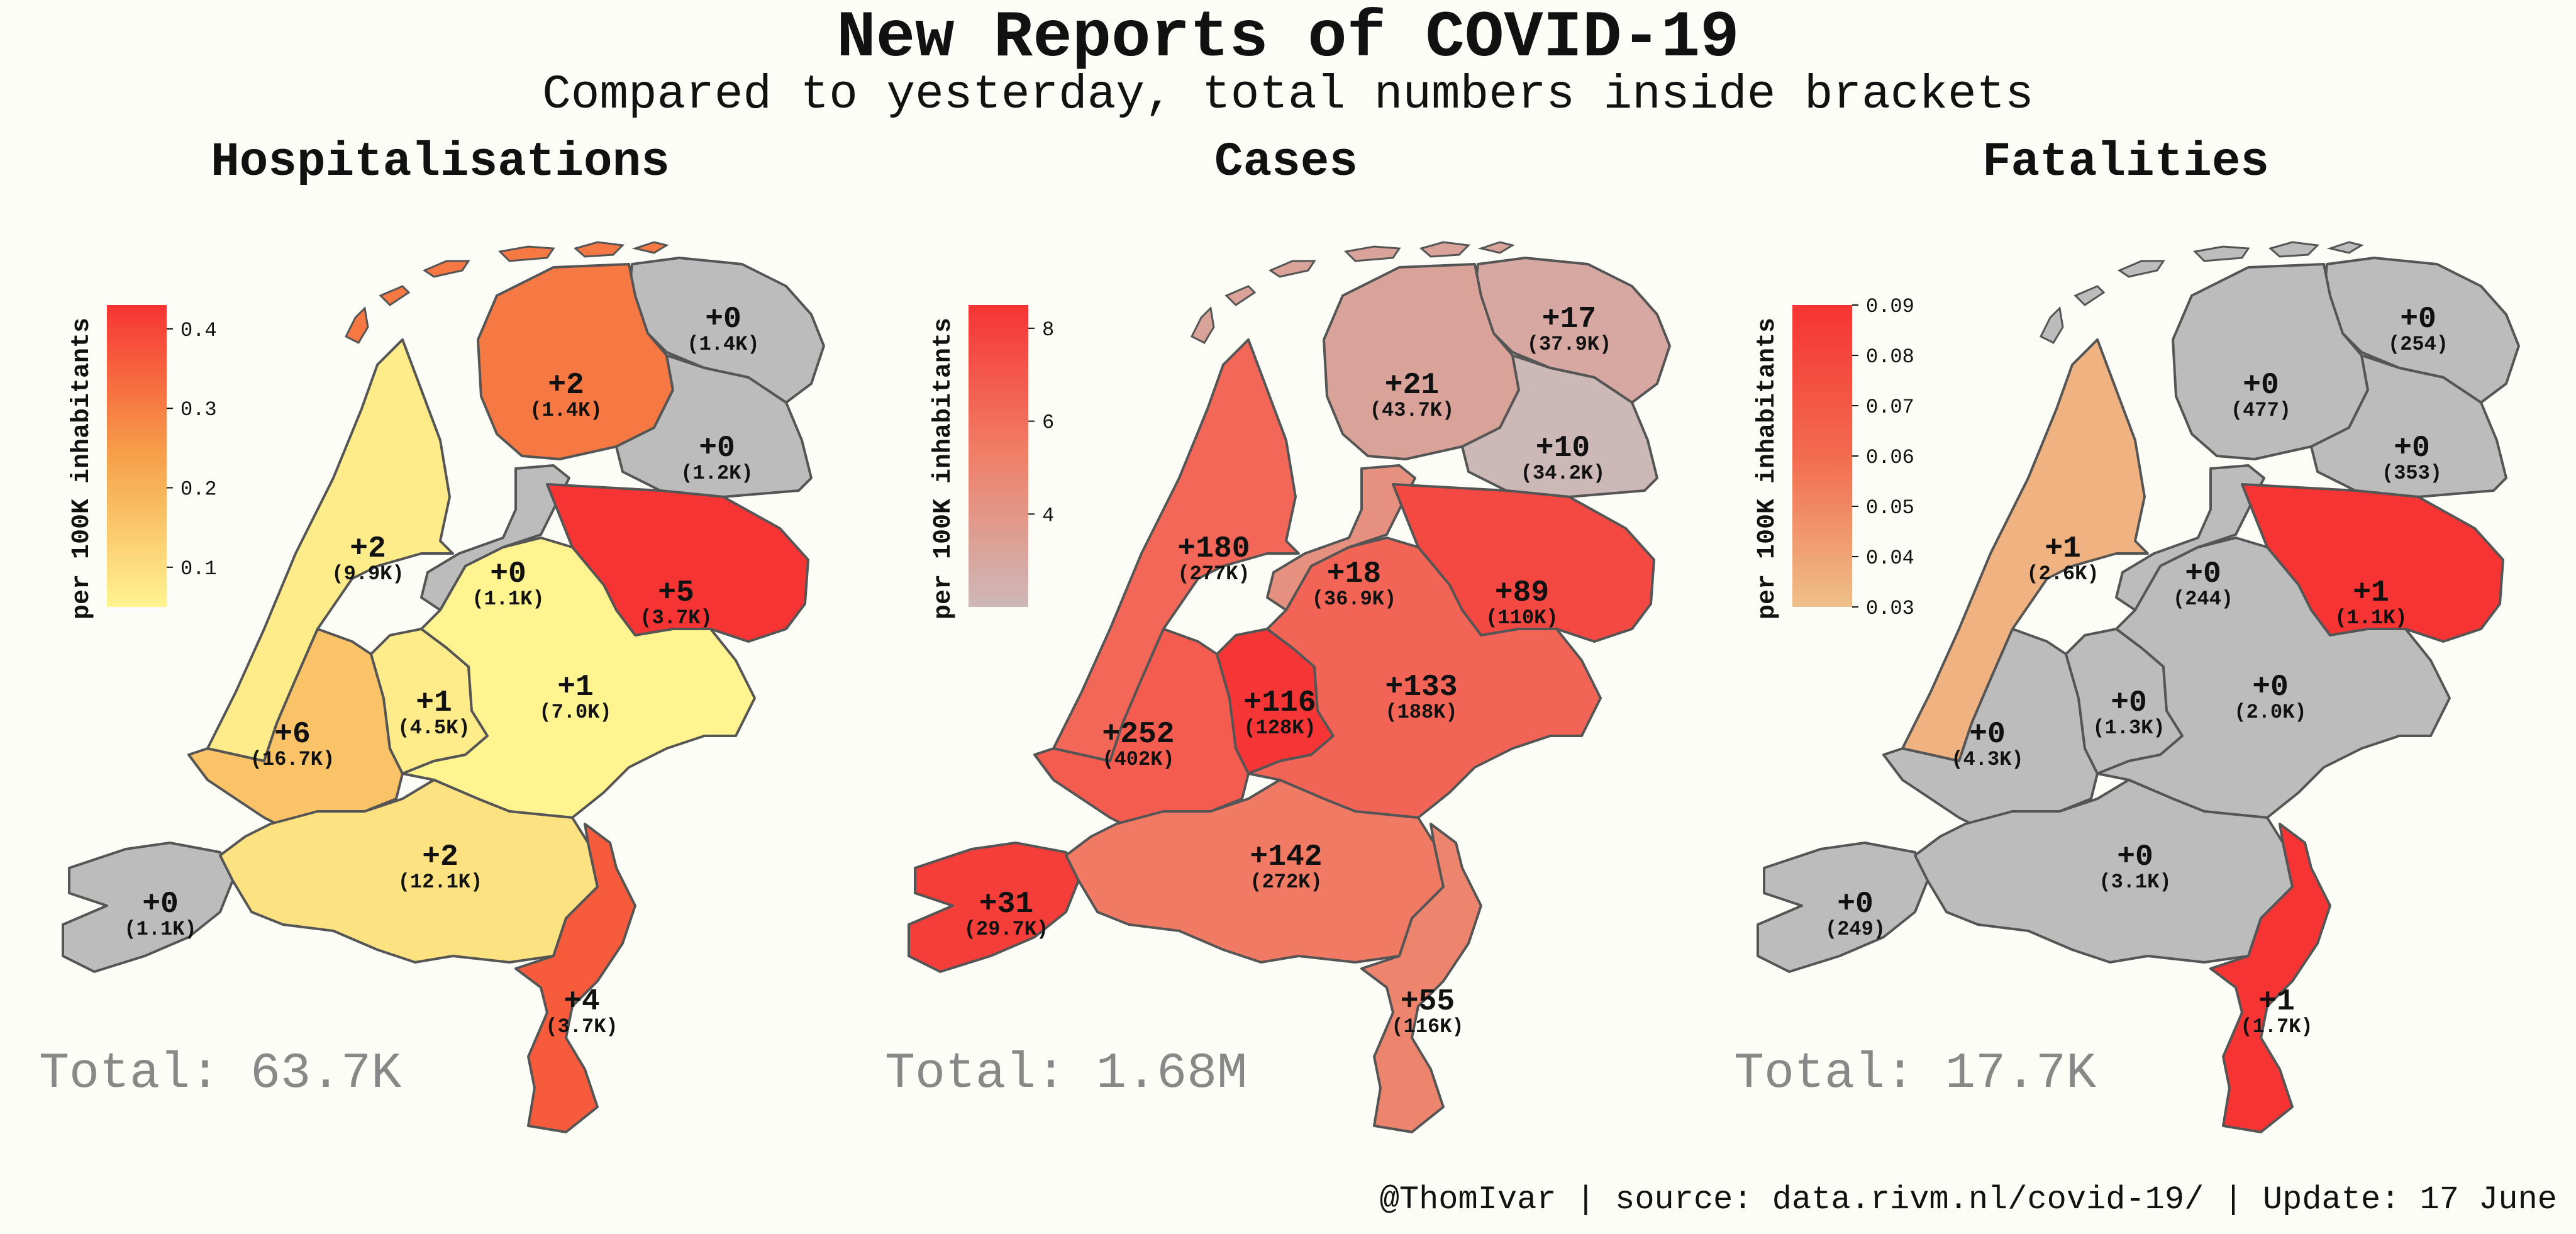 The image size is (2576, 1234). What do you see at coordinates (1890, 558) in the screenshot?
I see `colorbar-tick-label: 0.04` at bounding box center [1890, 558].